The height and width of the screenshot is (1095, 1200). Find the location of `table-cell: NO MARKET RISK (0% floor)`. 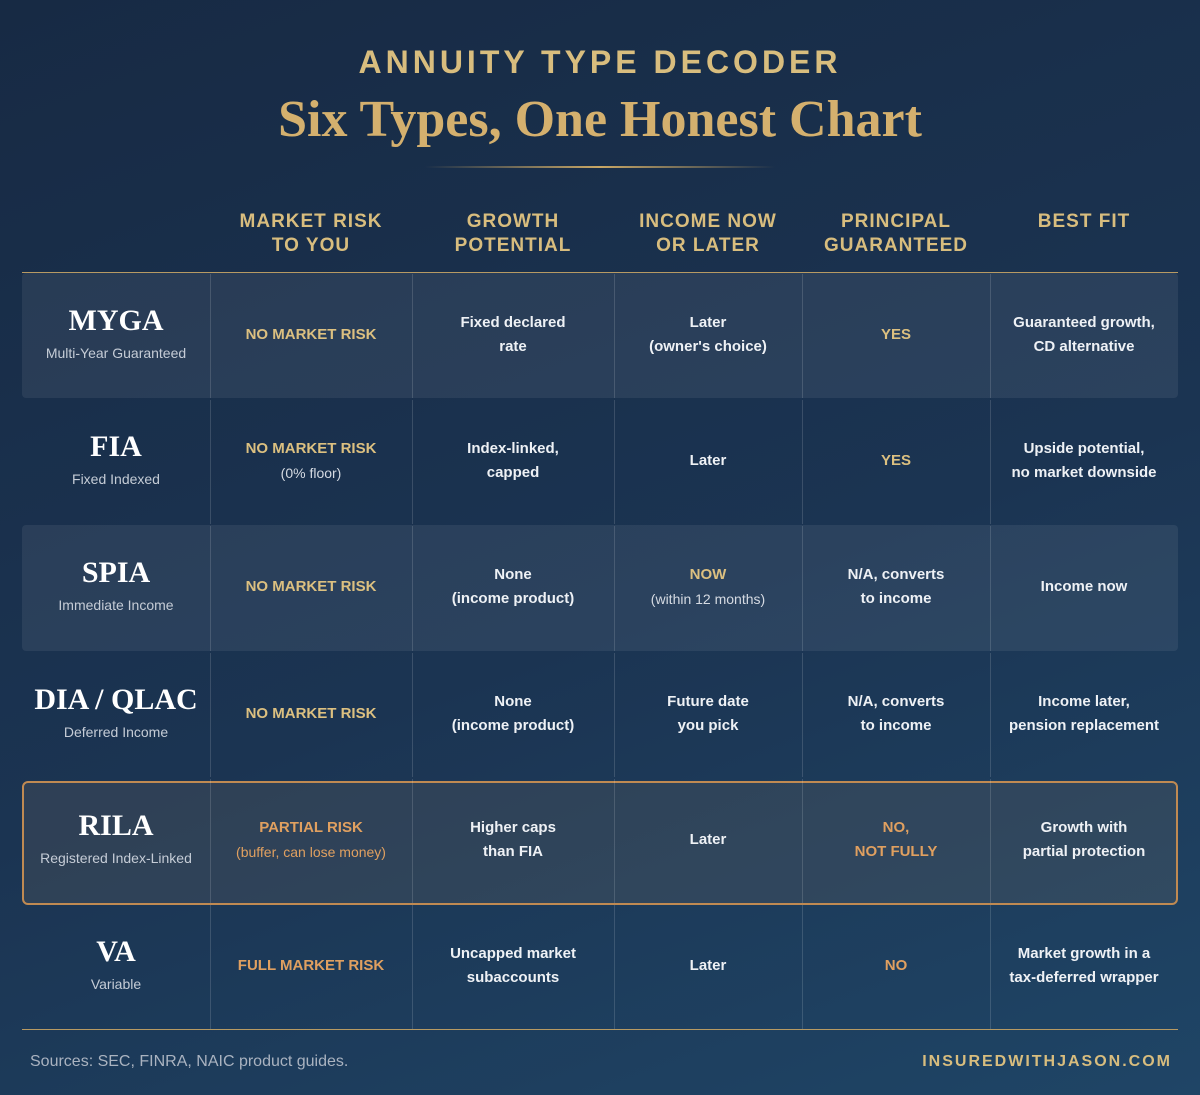

table-cell: NO MARKET RISK (0% floor) is located at coordinates (311, 461).